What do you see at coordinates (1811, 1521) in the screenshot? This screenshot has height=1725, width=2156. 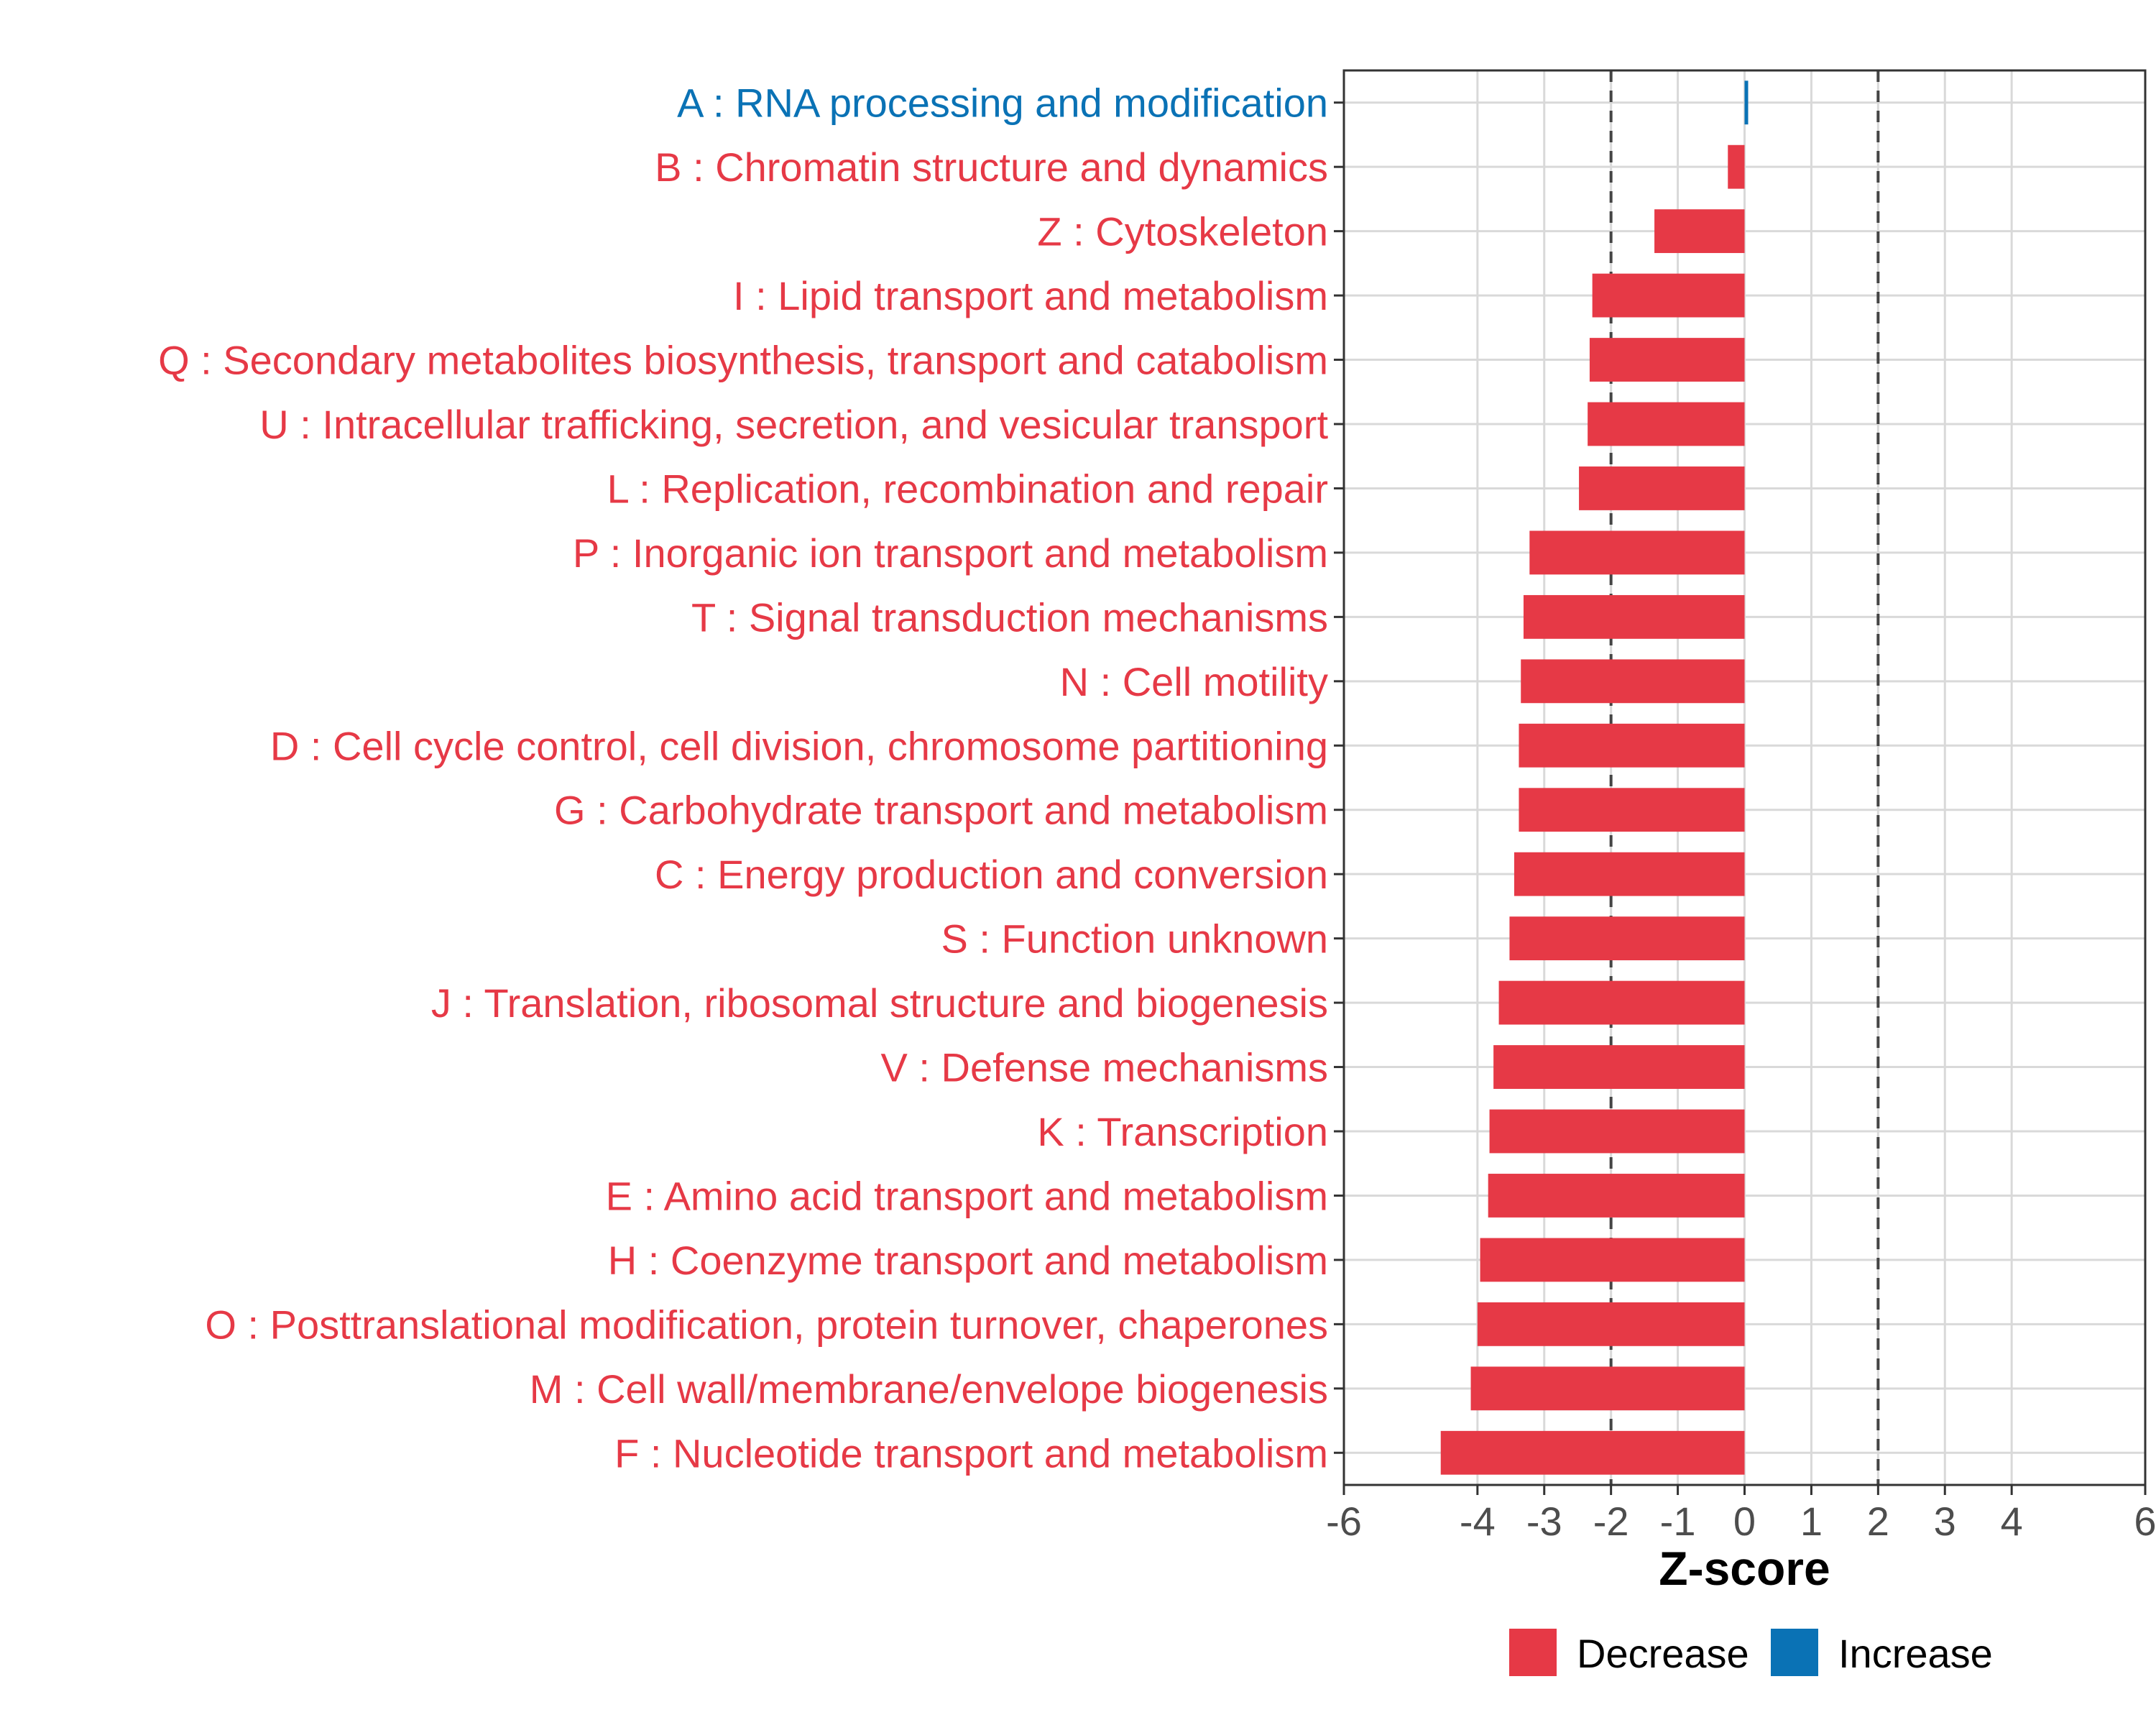 I see `x-tick-label: 1` at bounding box center [1811, 1521].